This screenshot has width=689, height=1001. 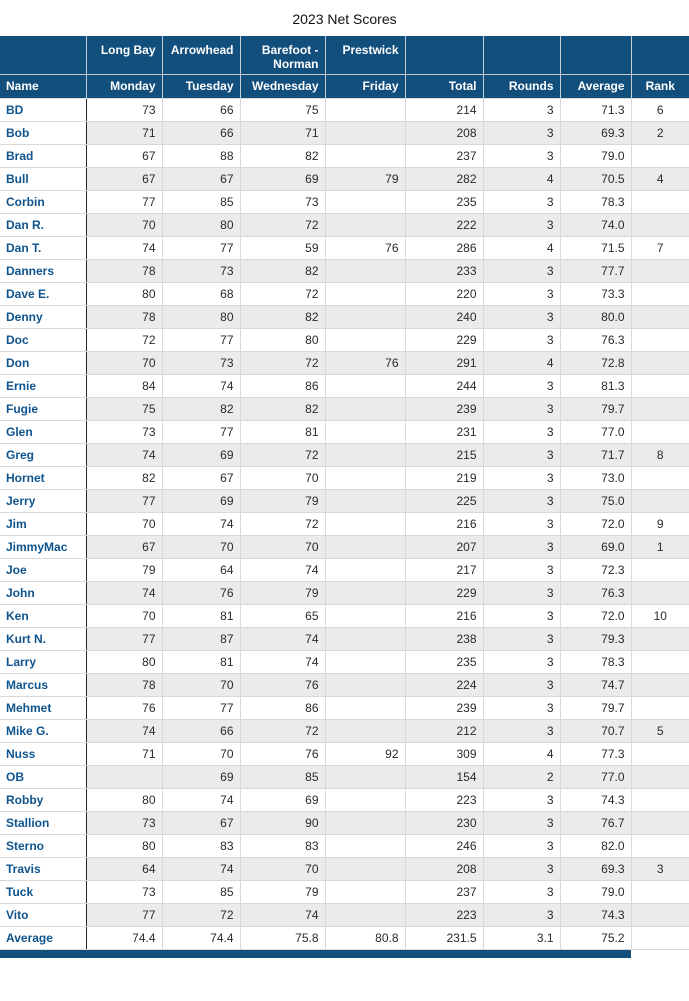 What do you see at coordinates (596, 892) in the screenshot?
I see `average-cell: 79.0` at bounding box center [596, 892].